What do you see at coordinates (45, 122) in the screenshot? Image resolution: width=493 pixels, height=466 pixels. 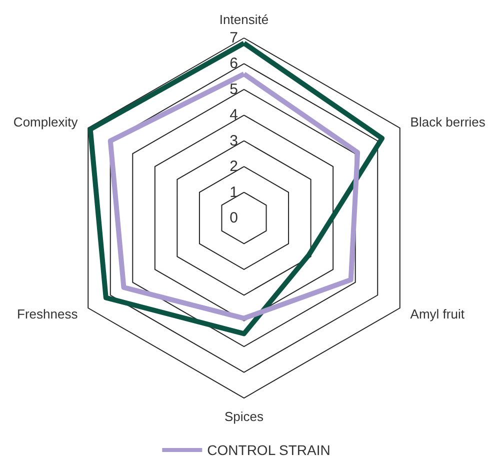 I see `spoke-label: Complexity` at bounding box center [45, 122].